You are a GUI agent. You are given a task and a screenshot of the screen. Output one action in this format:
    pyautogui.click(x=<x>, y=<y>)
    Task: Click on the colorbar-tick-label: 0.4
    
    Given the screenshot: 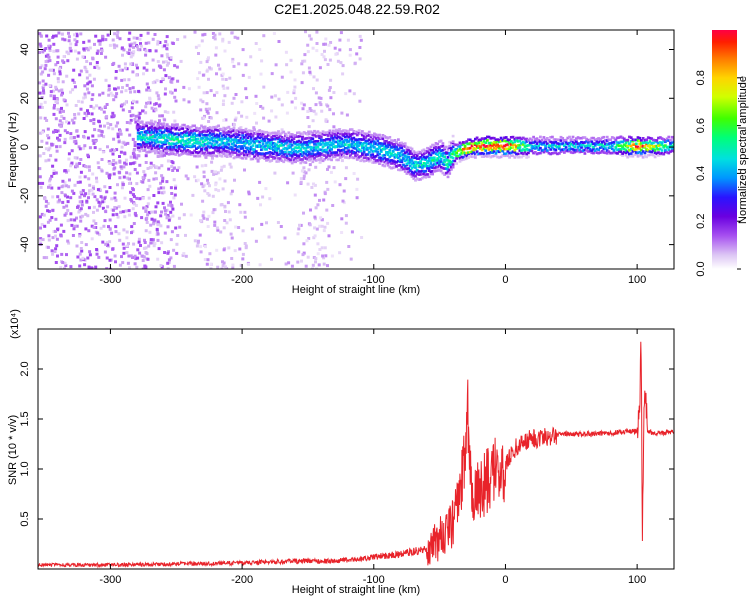 What is the action you would take?
    pyautogui.click(x=701, y=173)
    